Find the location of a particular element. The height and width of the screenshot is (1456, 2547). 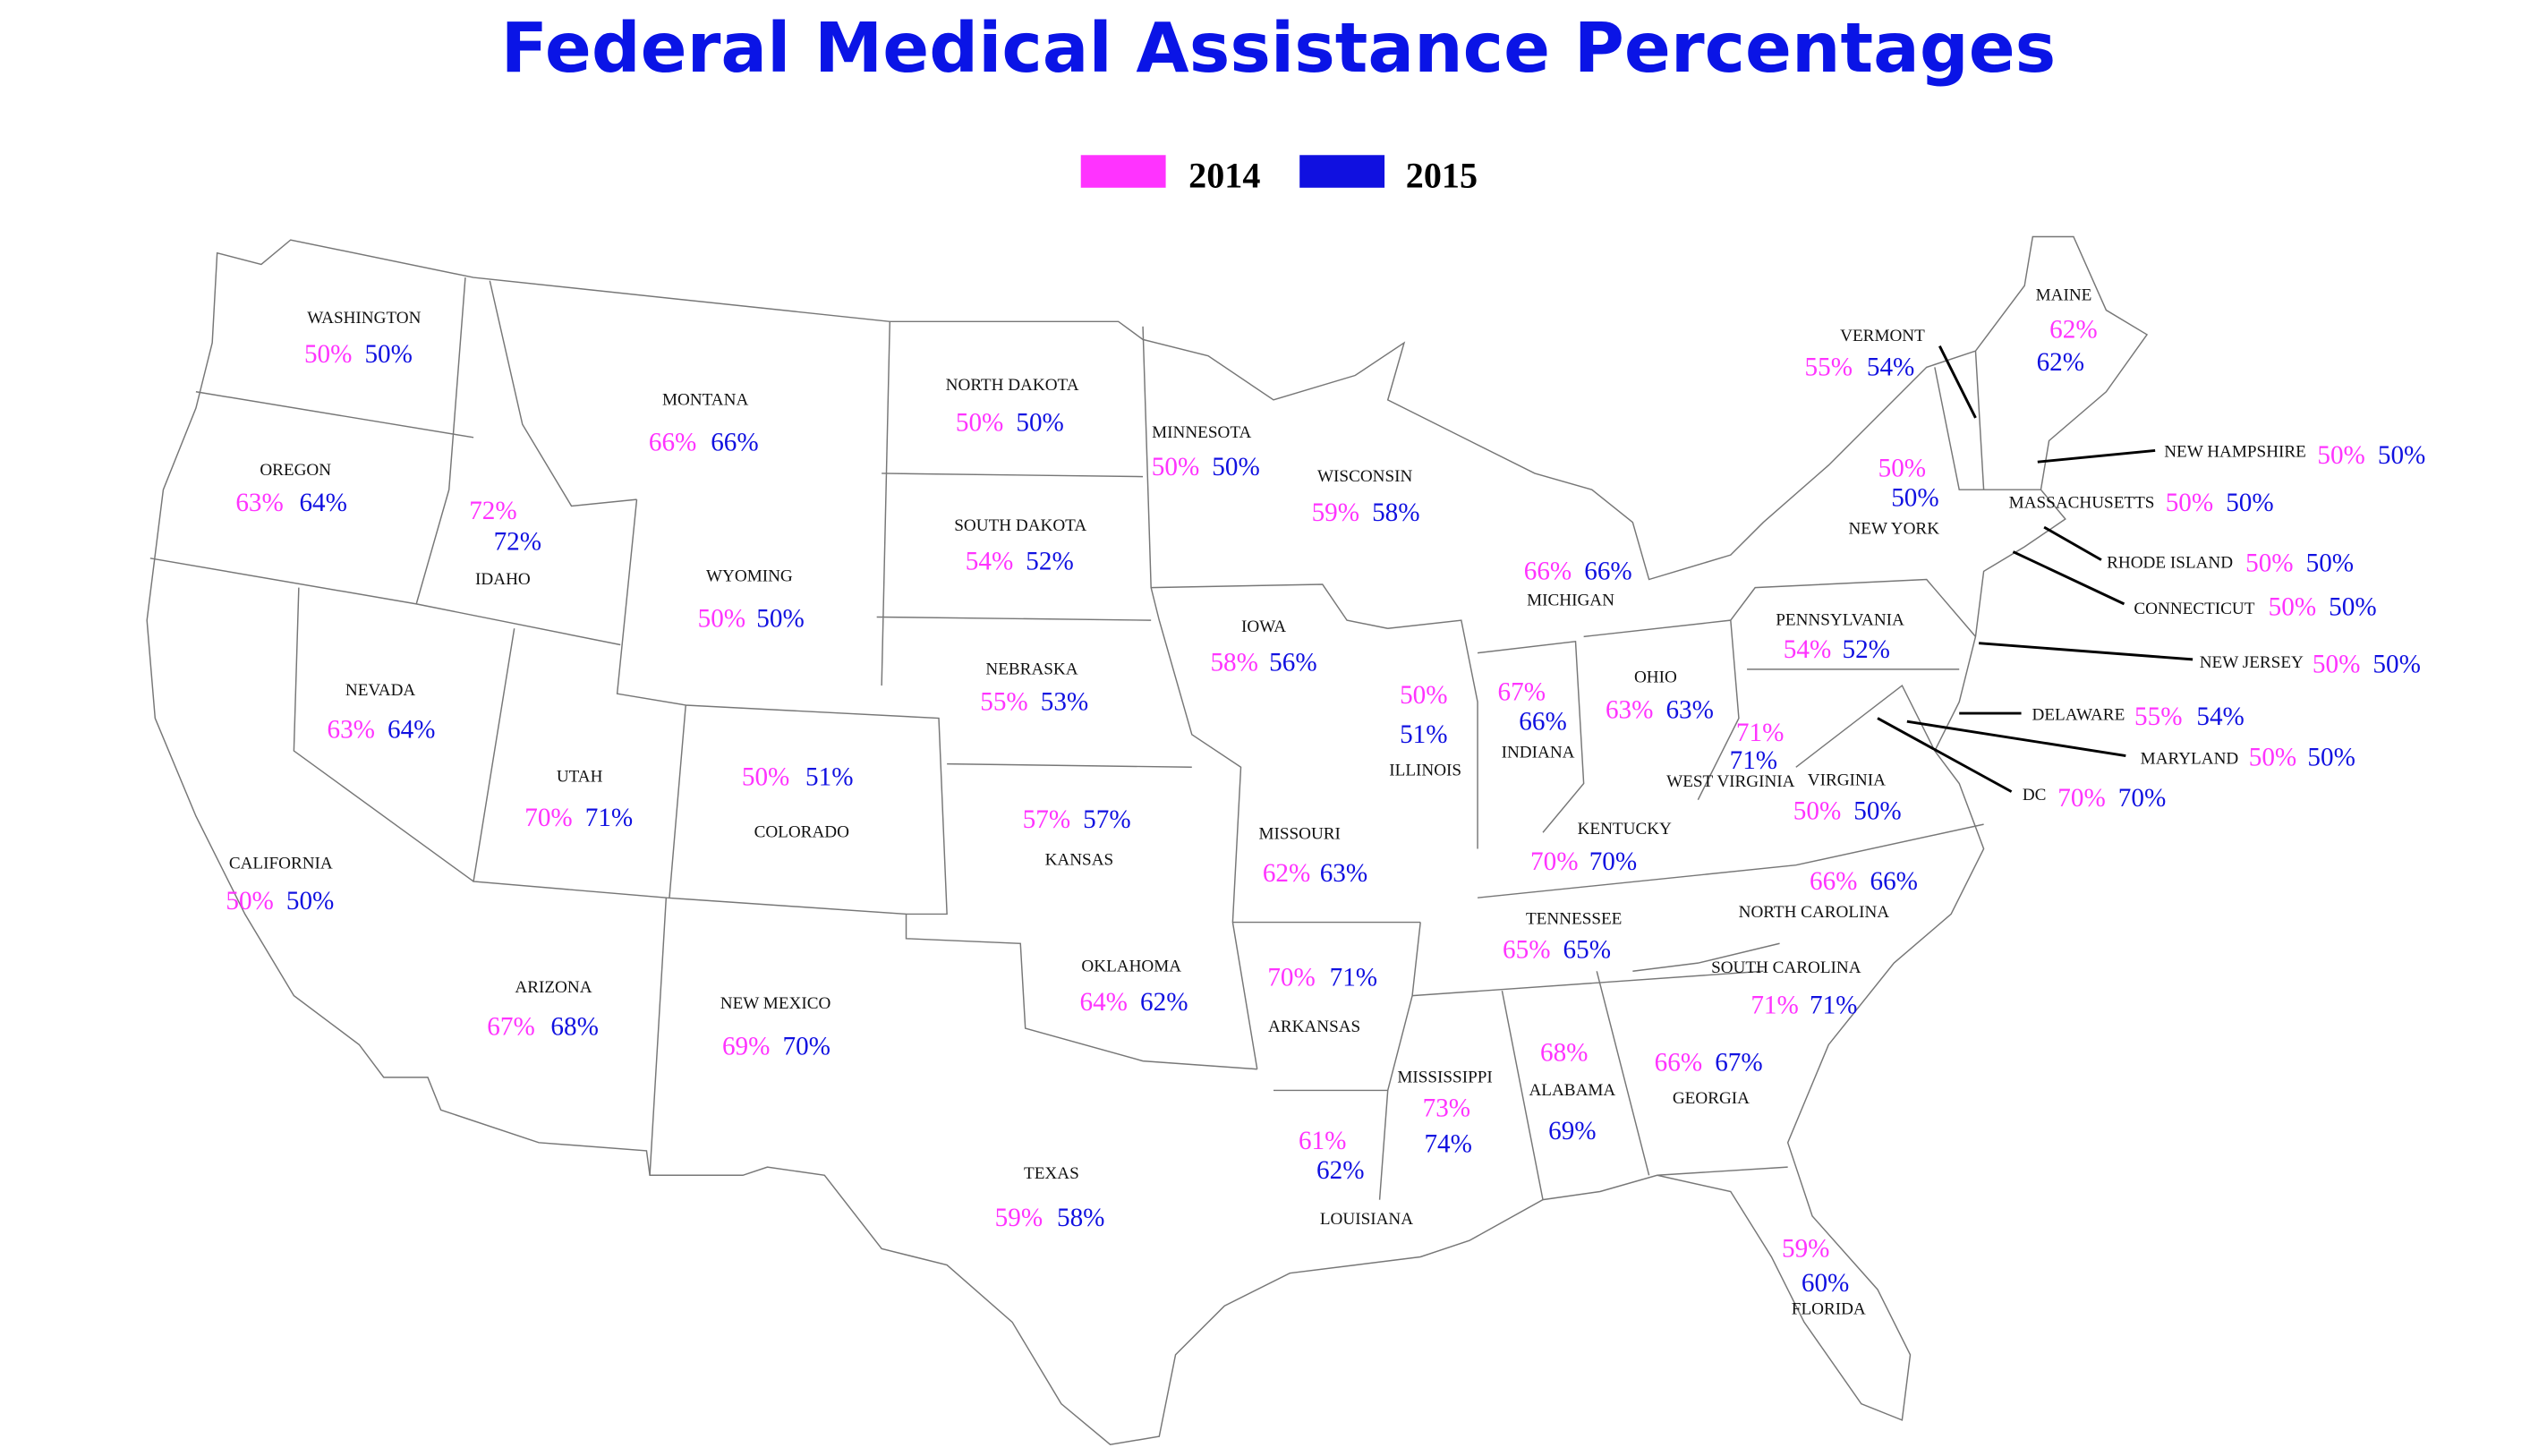

state-name: IDAHO is located at coordinates (503, 580).